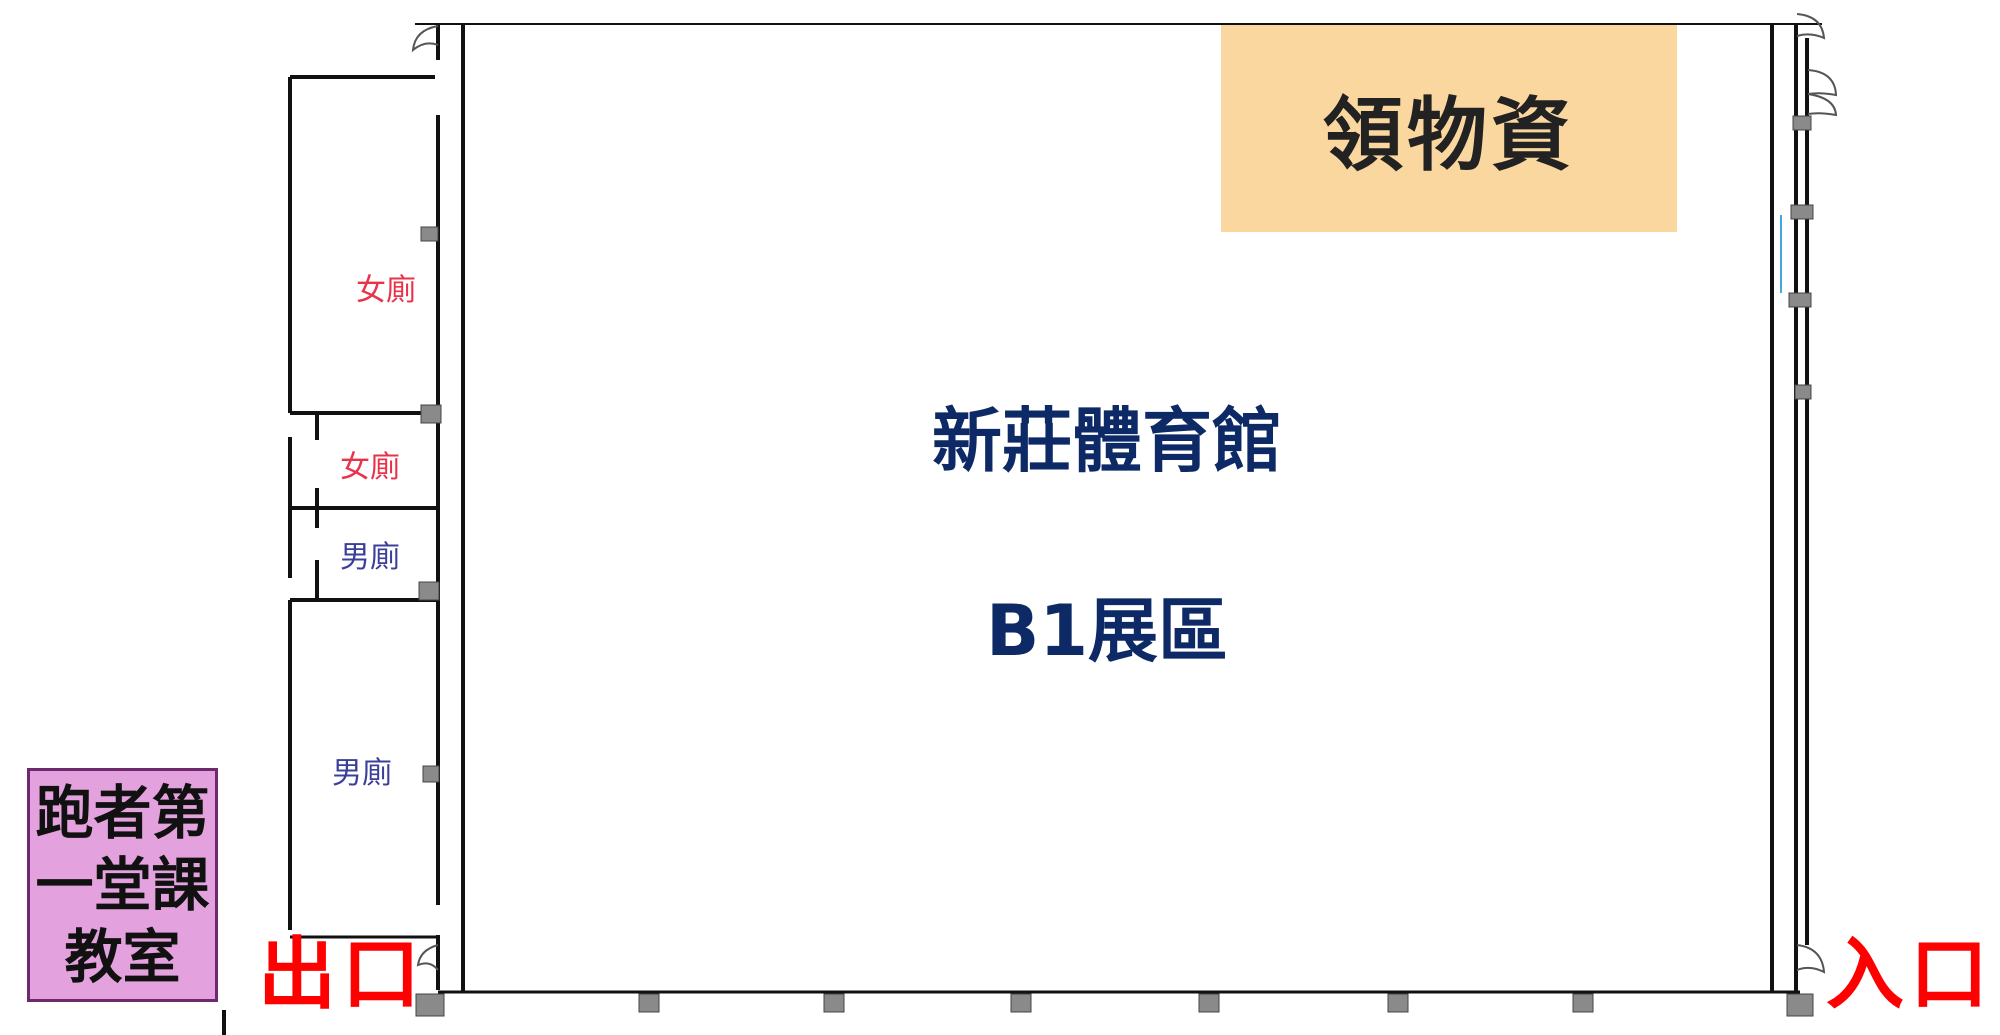  I want to click on classroom-box: 跑者第 一堂課 教室, so click(122, 885).